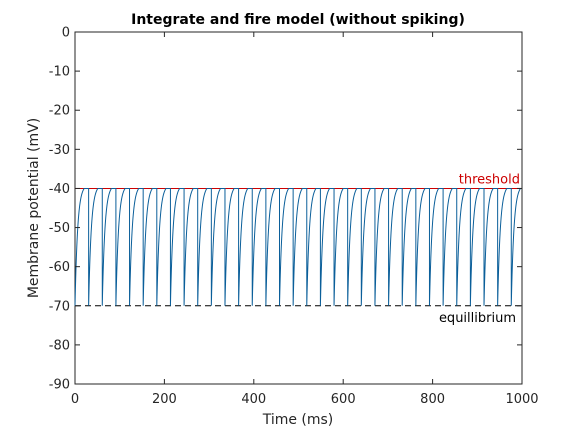 This screenshot has height=437, width=577. Describe the element at coordinates (253, 399) in the screenshot. I see `x-tick-label: 400` at that location.